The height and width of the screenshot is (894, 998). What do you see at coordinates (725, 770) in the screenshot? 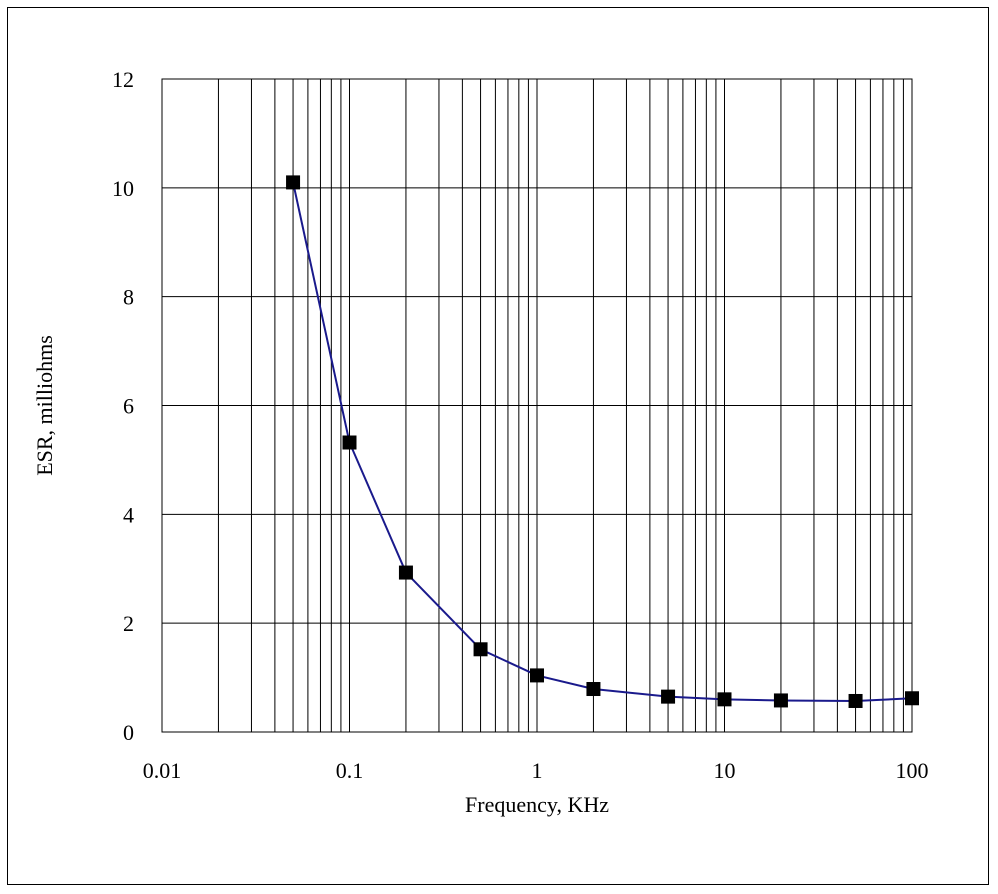
I see `x-tick-label: 10` at bounding box center [725, 770].